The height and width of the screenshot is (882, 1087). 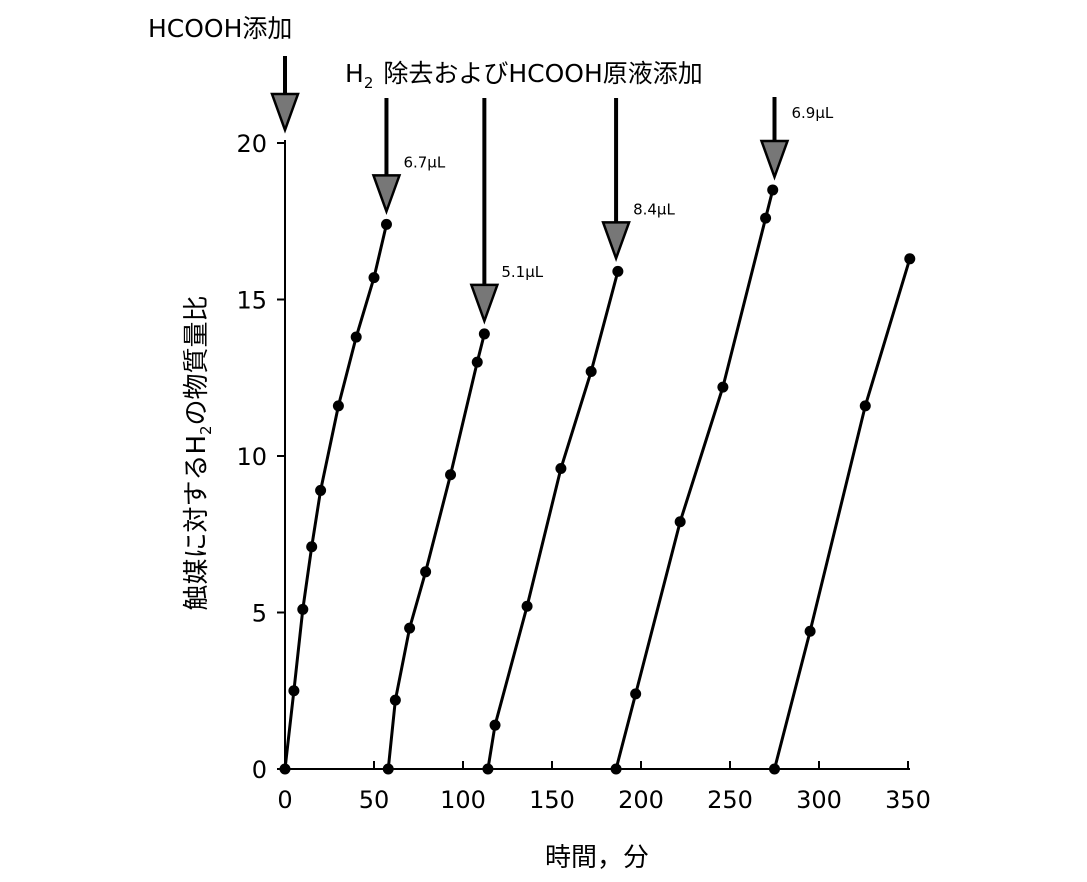 I want to click on y-tick-label: 15, so click(x=251, y=301).